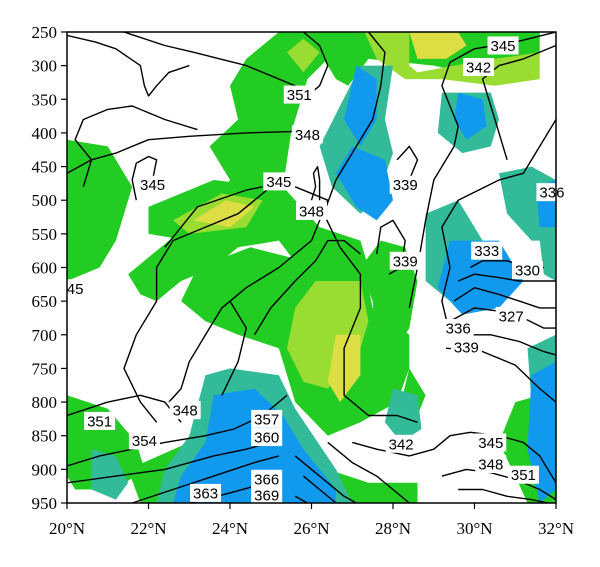 The image size is (600, 567). What do you see at coordinates (458, 329) in the screenshot?
I see `contour-label: 336` at bounding box center [458, 329].